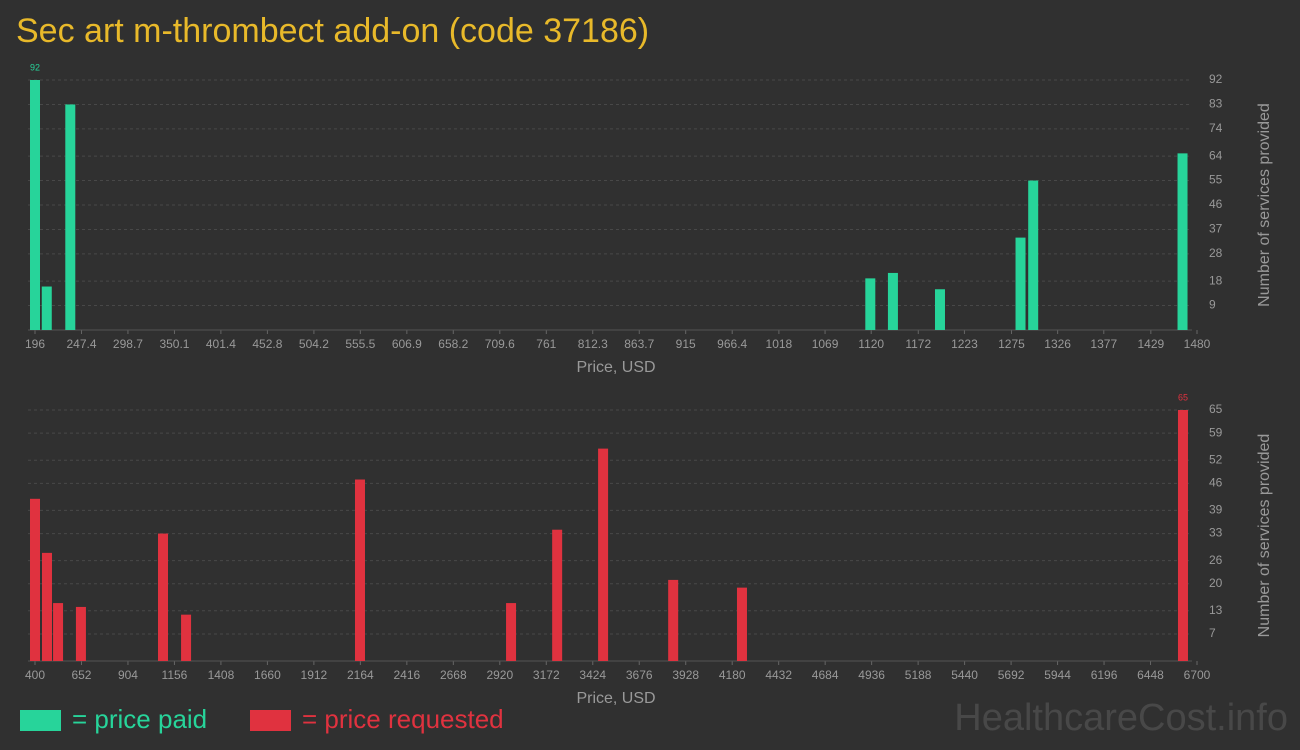  Describe the element at coordinates (35, 67) in the screenshot. I see `data-label: 92` at that location.